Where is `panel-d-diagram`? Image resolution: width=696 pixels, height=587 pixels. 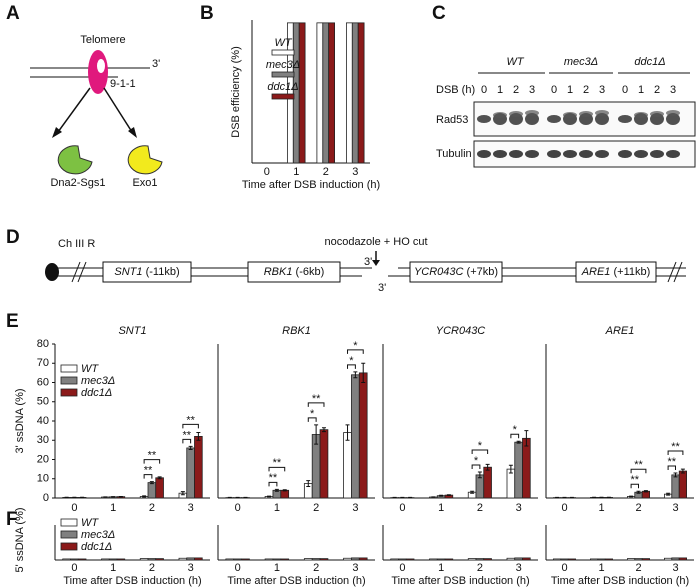
panel-d-diagram is located at coordinates (365, 267).